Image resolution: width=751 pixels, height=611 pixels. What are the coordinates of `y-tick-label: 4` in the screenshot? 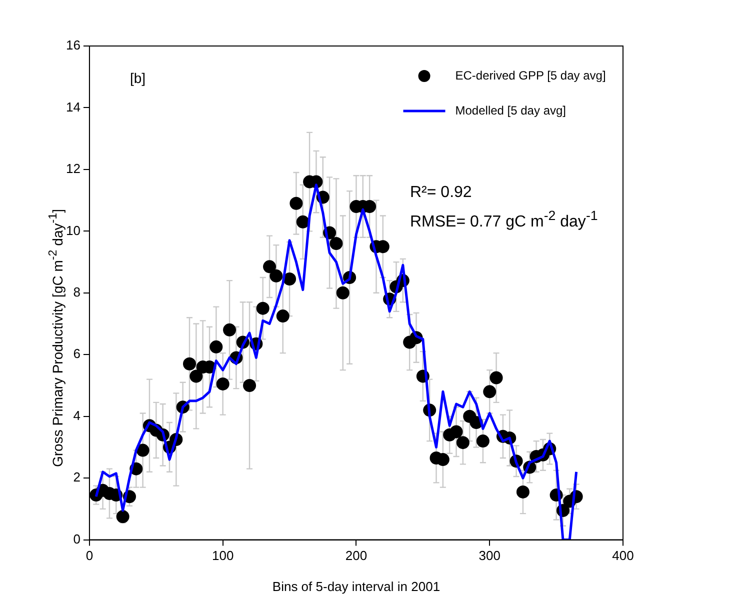 It's located at (76, 415).